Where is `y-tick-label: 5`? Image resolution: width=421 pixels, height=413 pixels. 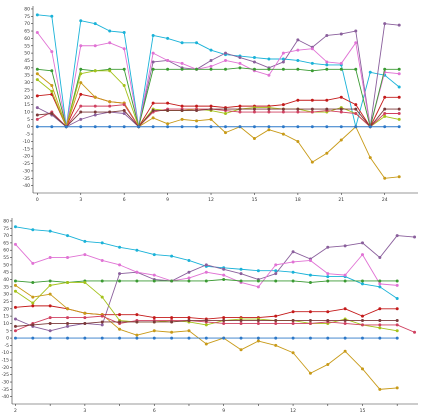 y-tick-label: 5 is located at coordinates (7, 331).